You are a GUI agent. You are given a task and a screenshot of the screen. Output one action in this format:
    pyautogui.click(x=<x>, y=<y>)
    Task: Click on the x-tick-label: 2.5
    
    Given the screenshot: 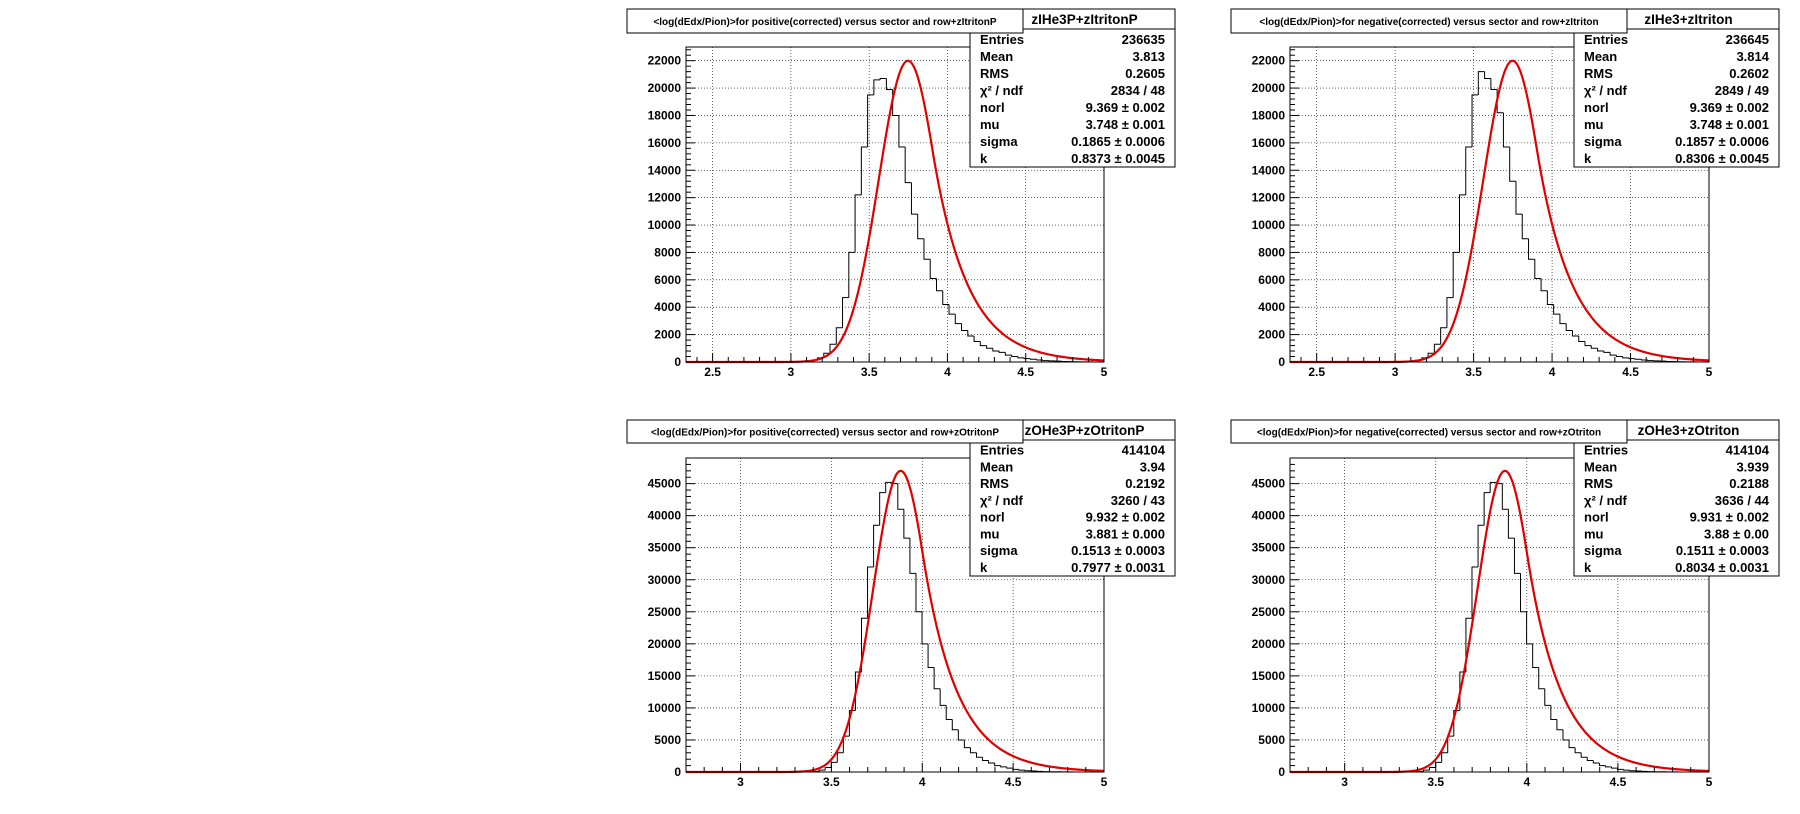 What is the action you would take?
    pyautogui.click(x=712, y=372)
    